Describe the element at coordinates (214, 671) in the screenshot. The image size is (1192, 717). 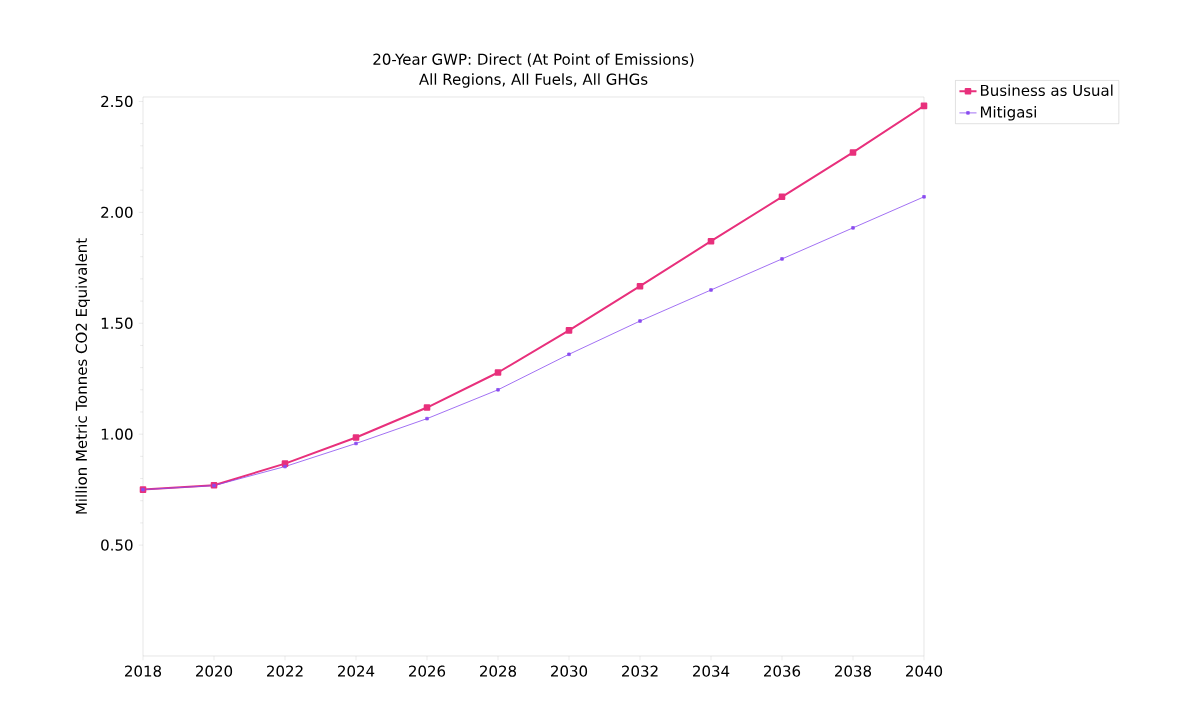
I see `x-tick-label: 2020` at that location.